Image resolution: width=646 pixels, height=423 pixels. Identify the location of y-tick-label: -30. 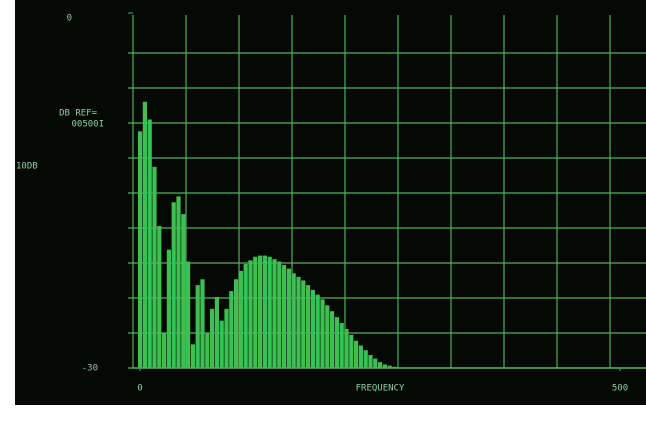
(90, 369).